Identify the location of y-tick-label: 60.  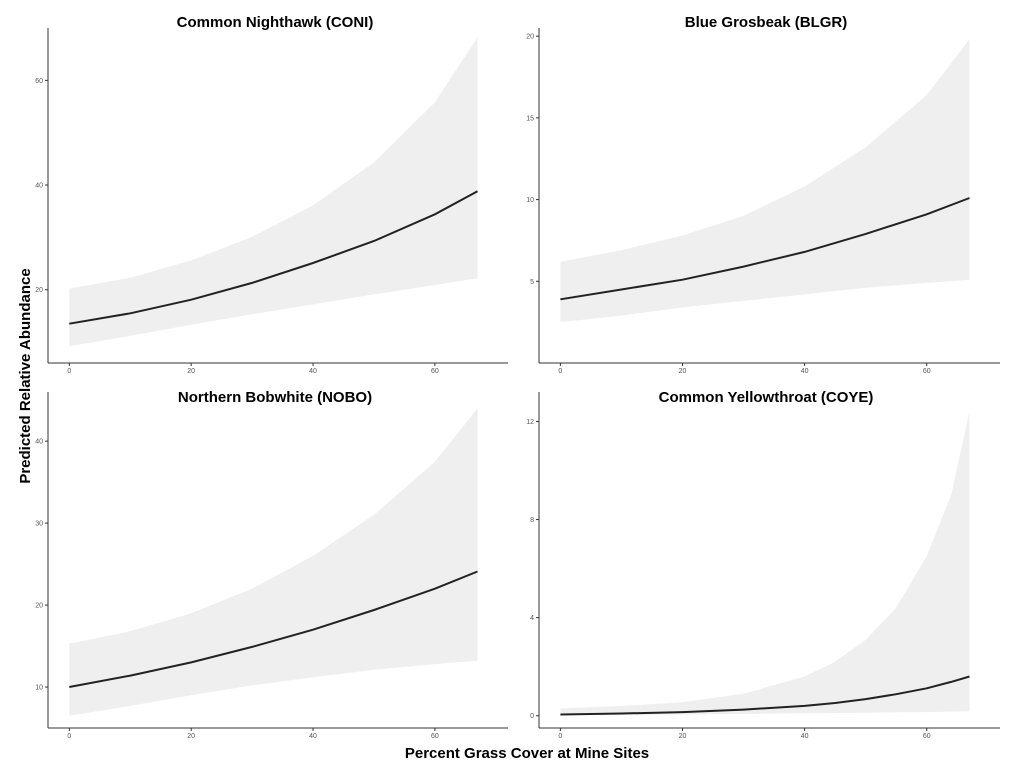
(39, 81).